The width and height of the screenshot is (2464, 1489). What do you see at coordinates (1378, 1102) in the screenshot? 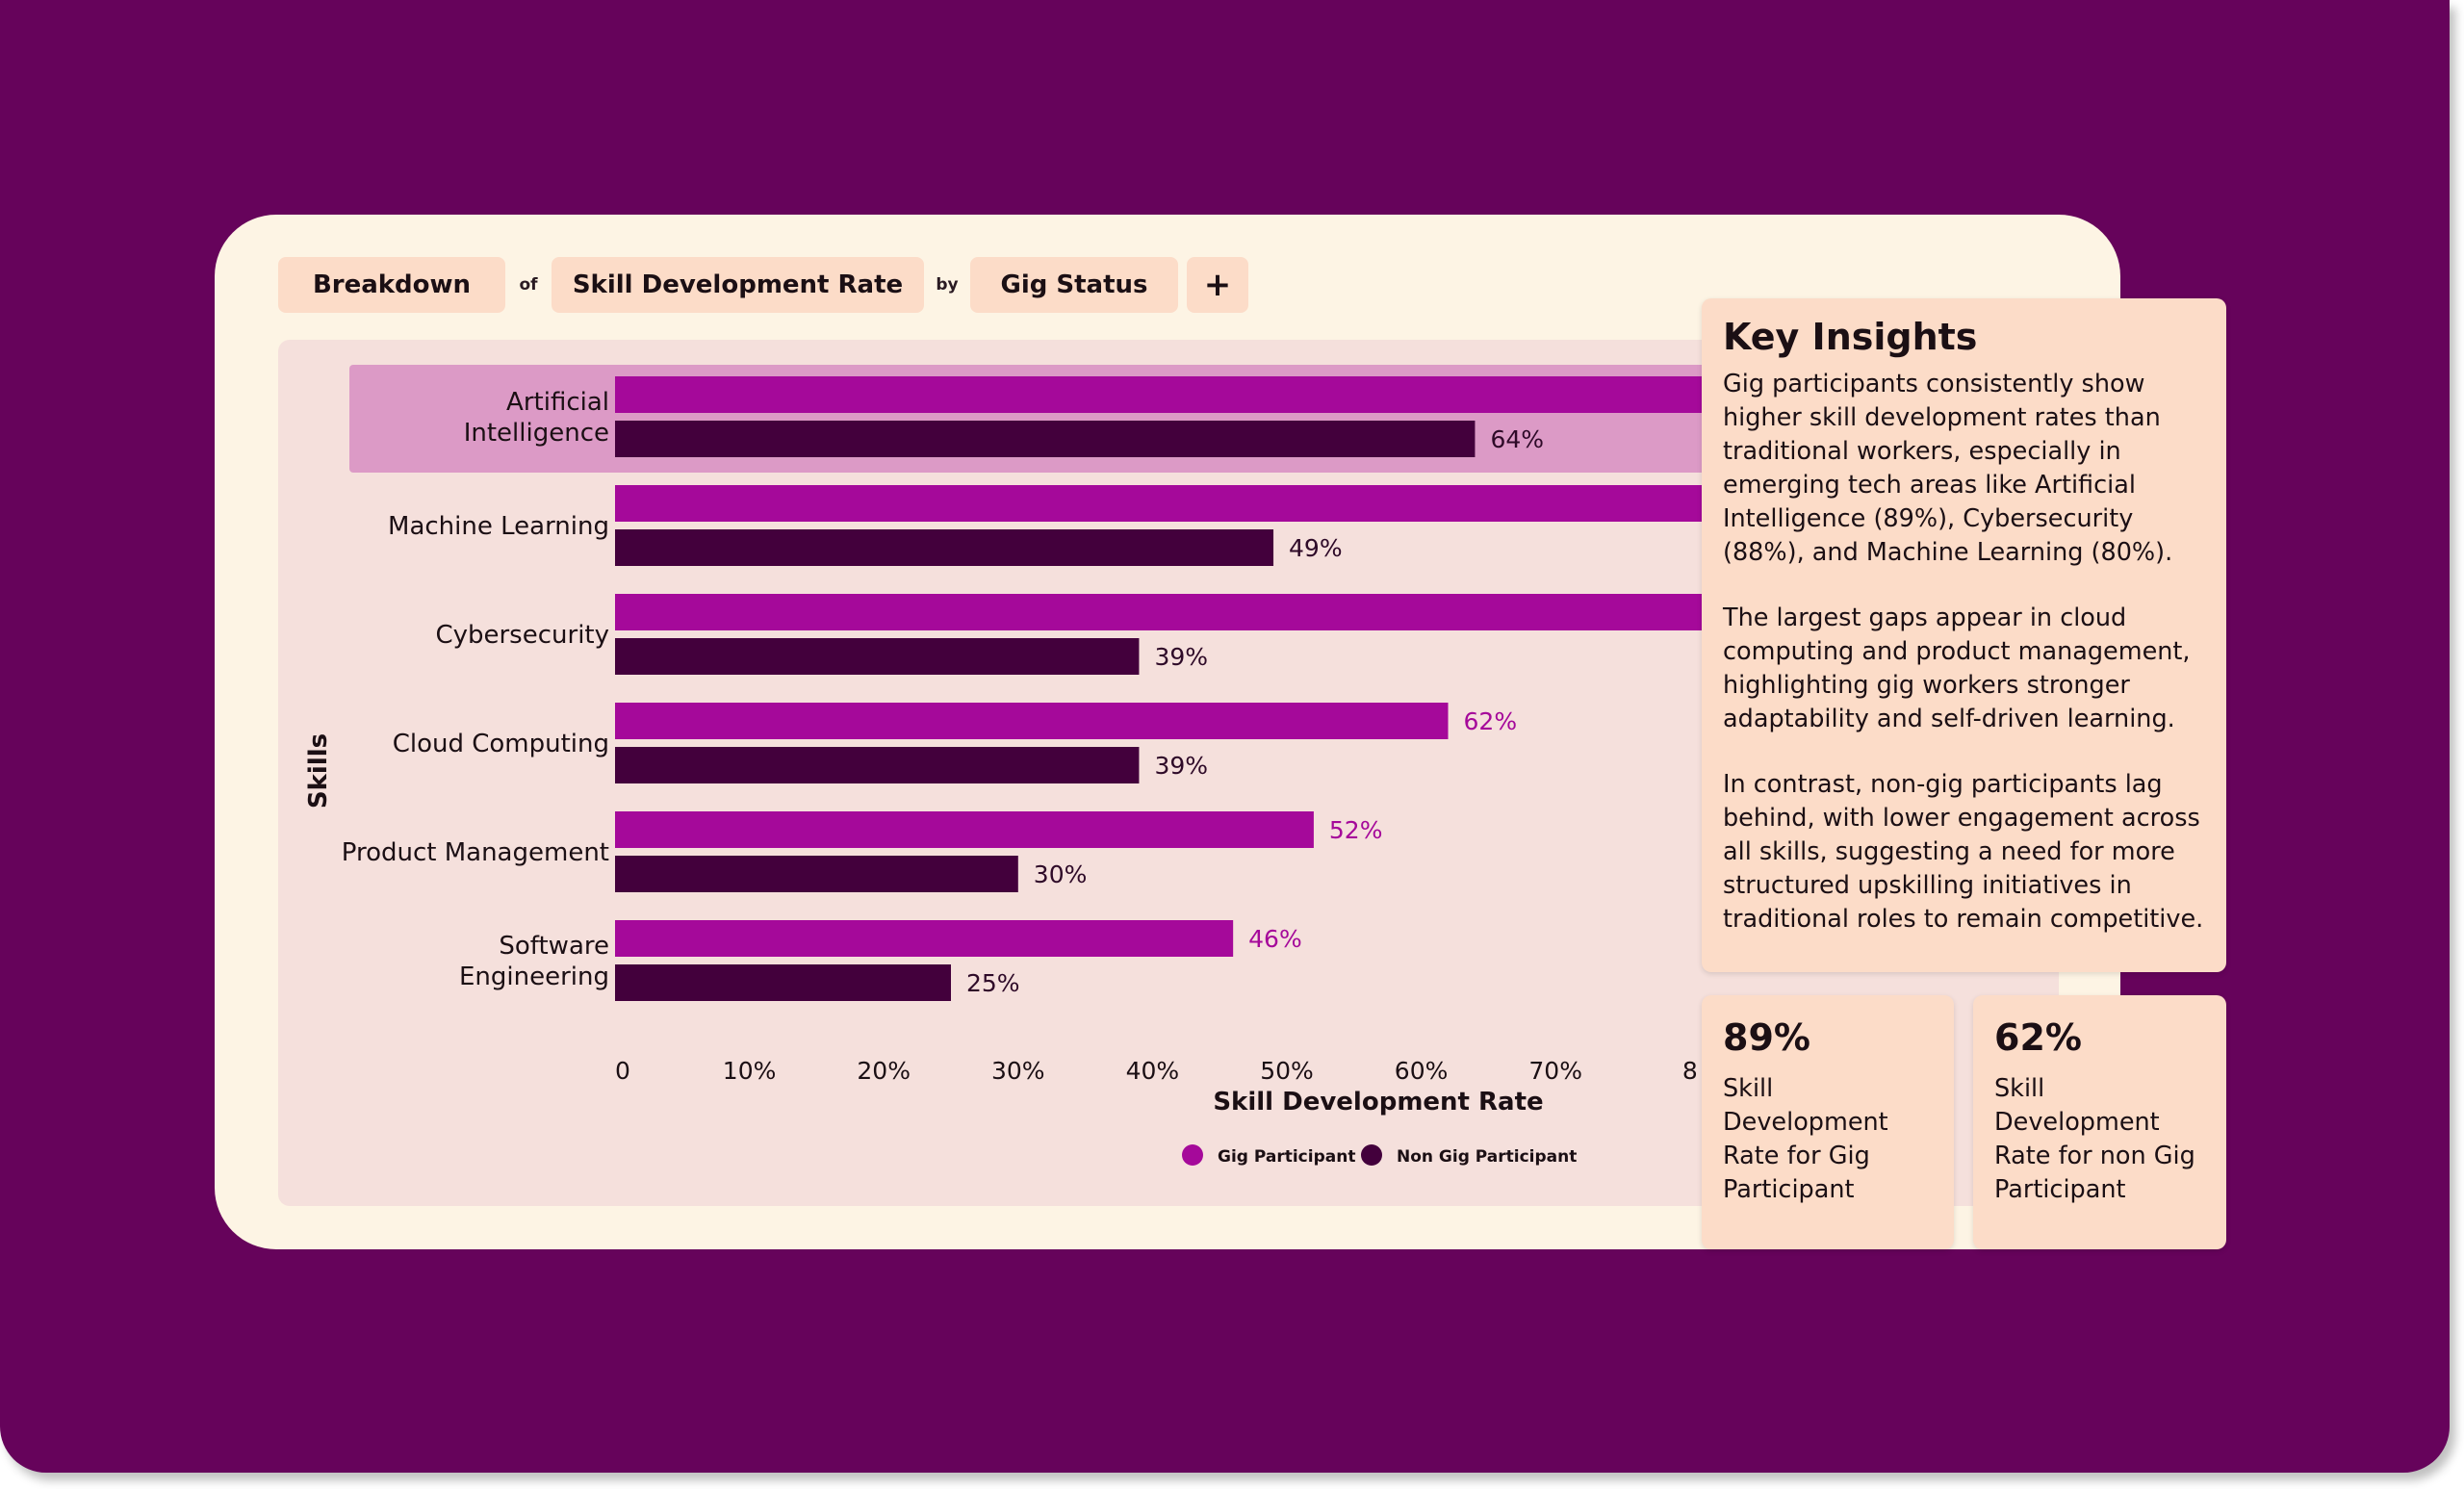
I see `x-axis-title: Skill Development Rate` at bounding box center [1378, 1102].